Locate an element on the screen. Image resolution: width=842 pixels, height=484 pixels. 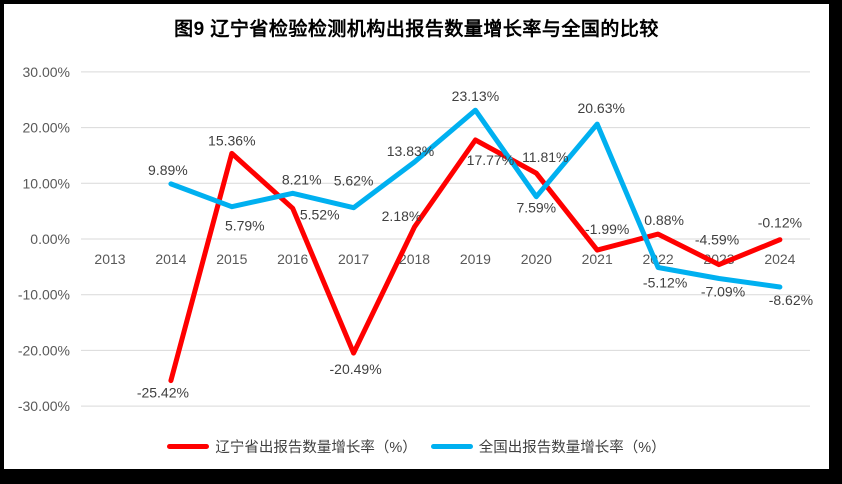
legend-item-liaoning: 辽宁省出报告数量增长率（%） is located at coordinates (292, 446).